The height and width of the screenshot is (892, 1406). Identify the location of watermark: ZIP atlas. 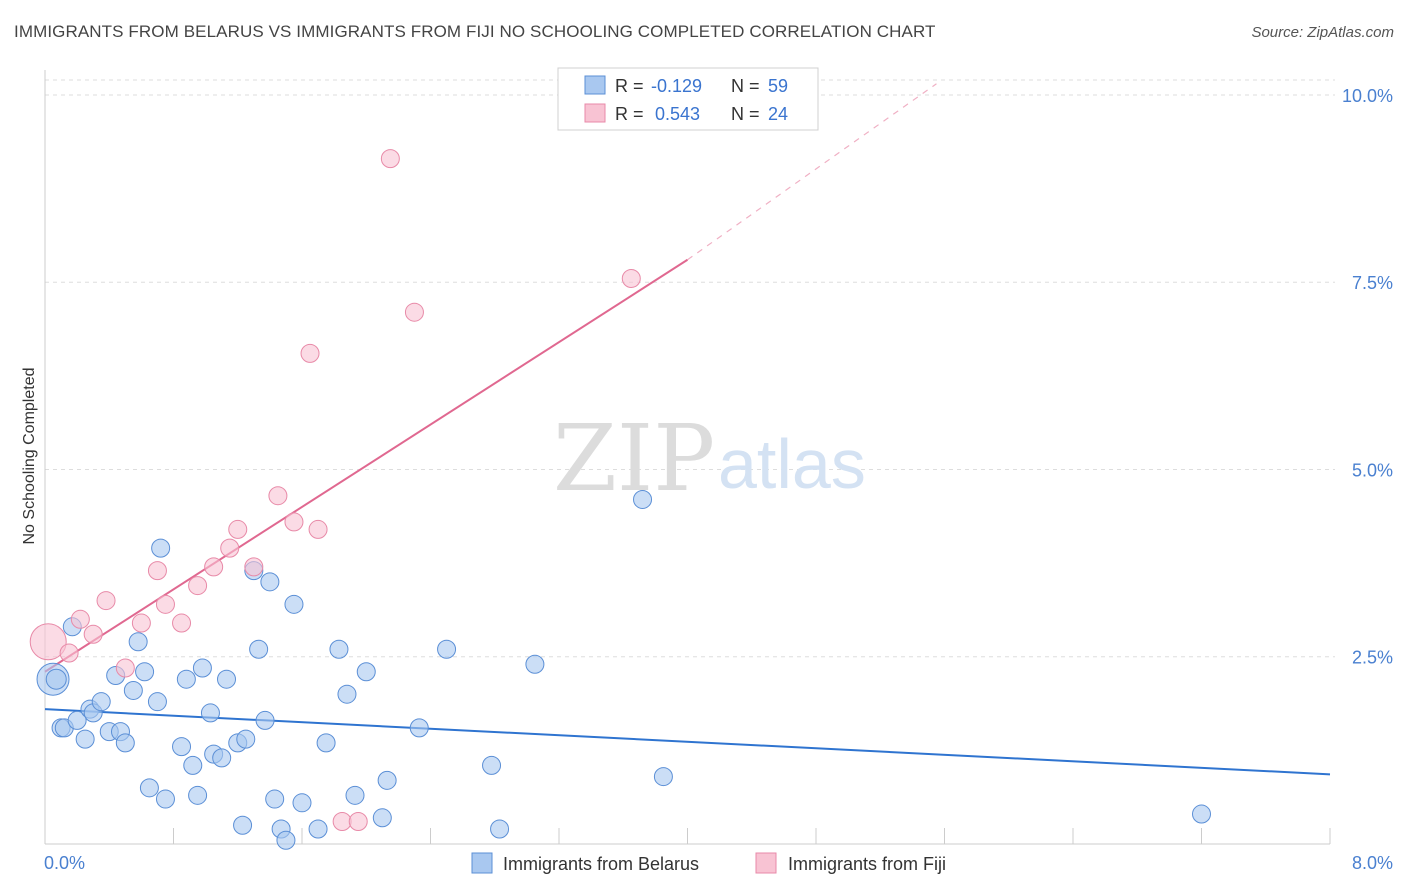
(709, 458).